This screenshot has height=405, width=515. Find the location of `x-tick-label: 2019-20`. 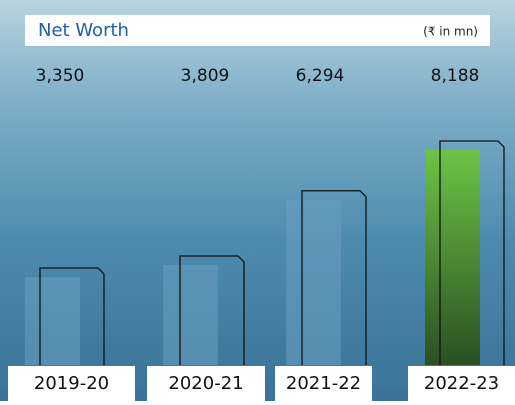

x-tick-label: 2019-20 is located at coordinates (71, 383).